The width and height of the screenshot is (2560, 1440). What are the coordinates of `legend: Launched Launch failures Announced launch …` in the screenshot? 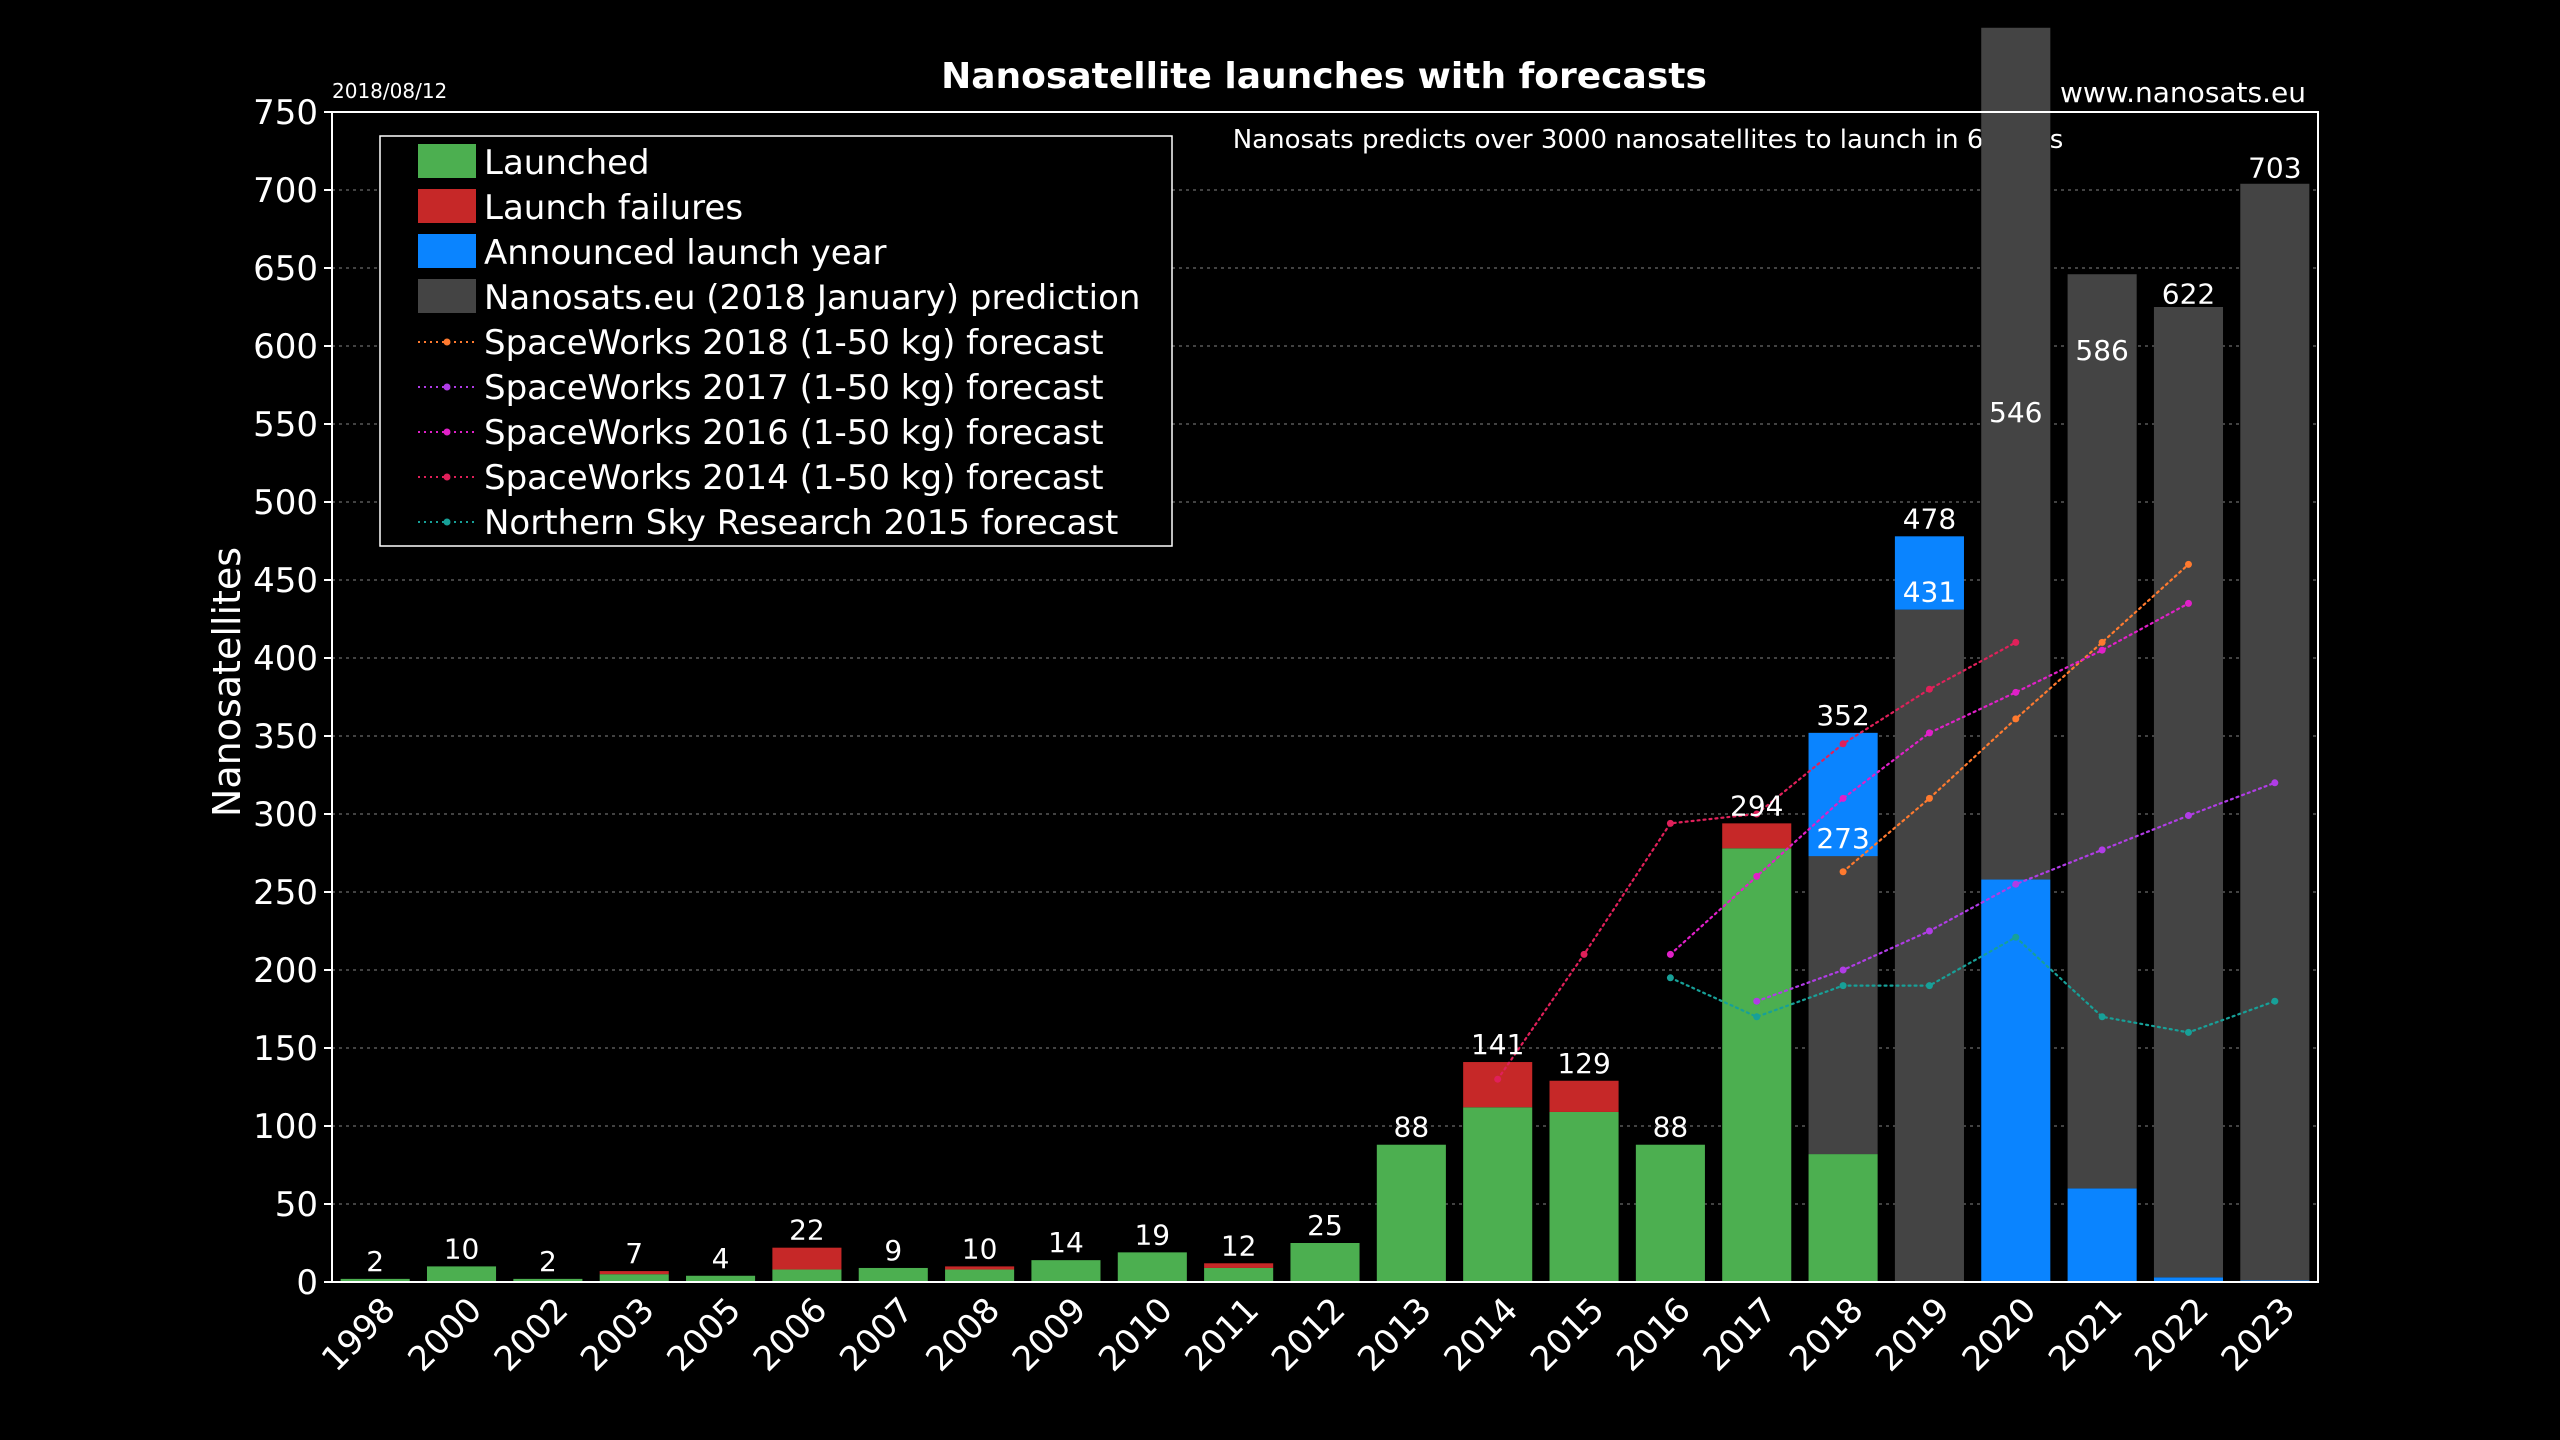 It's located at (776, 341).